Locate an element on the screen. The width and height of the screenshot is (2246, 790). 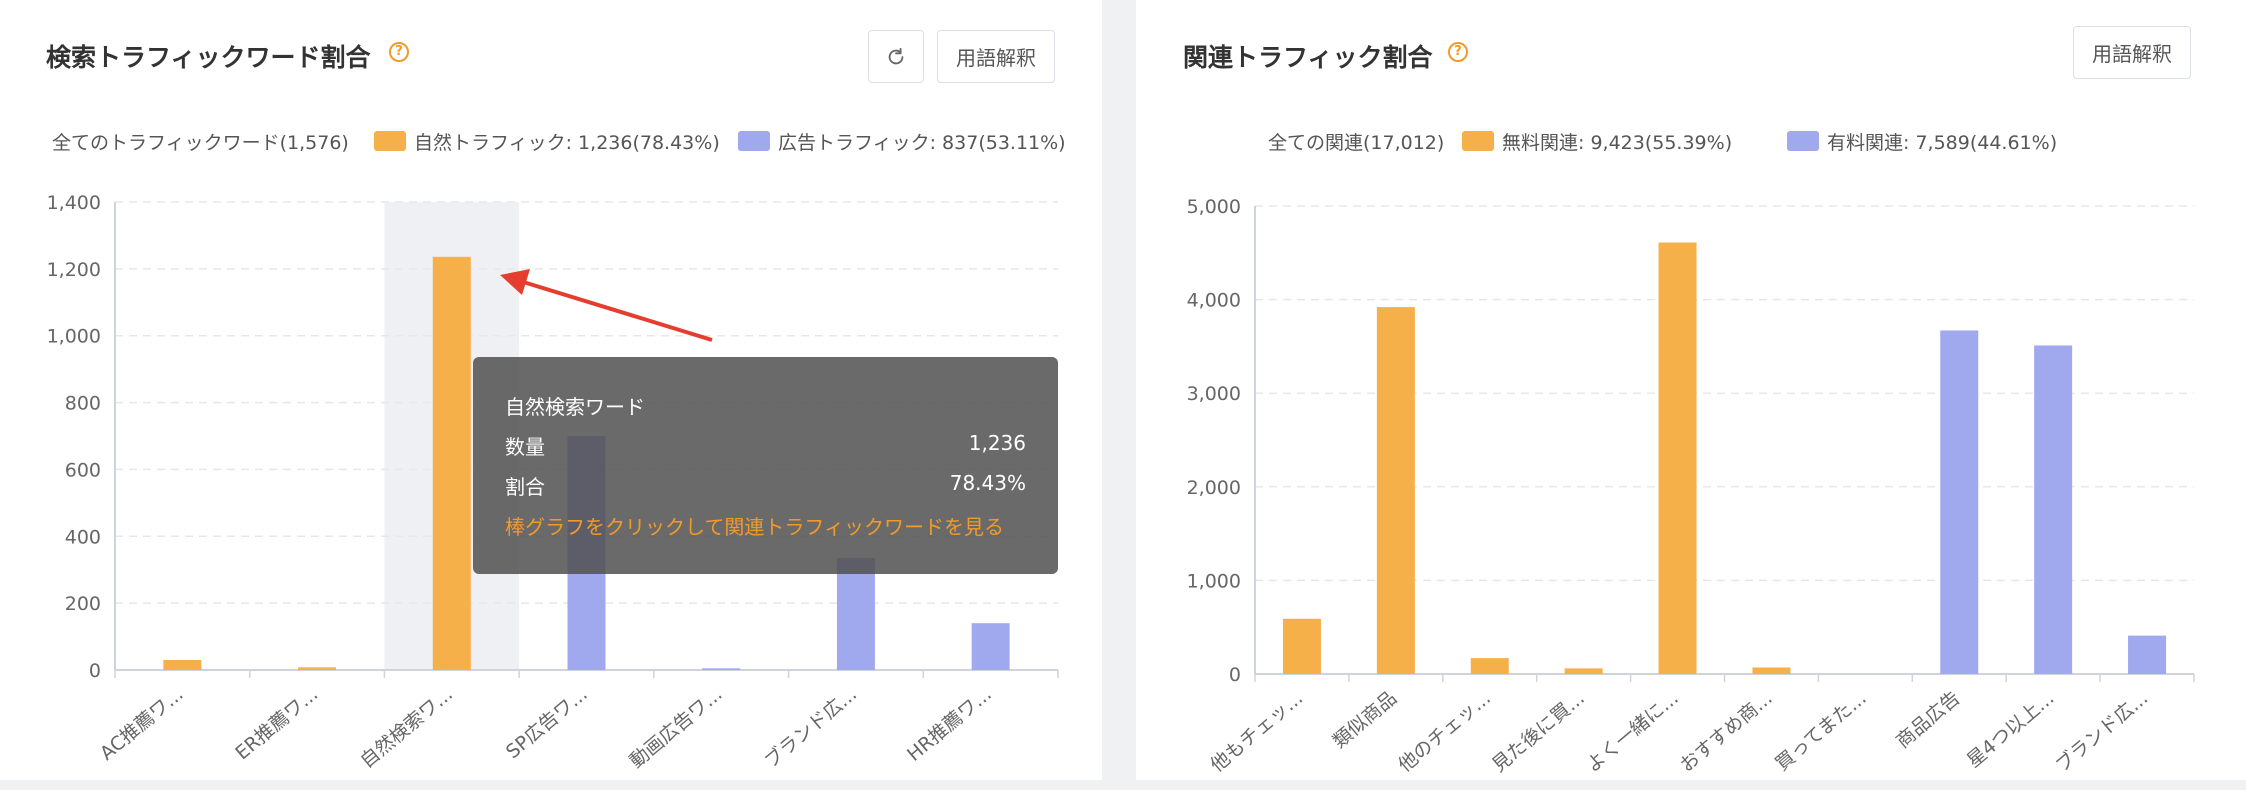
y-tick-label: 600 is located at coordinates (83, 470).